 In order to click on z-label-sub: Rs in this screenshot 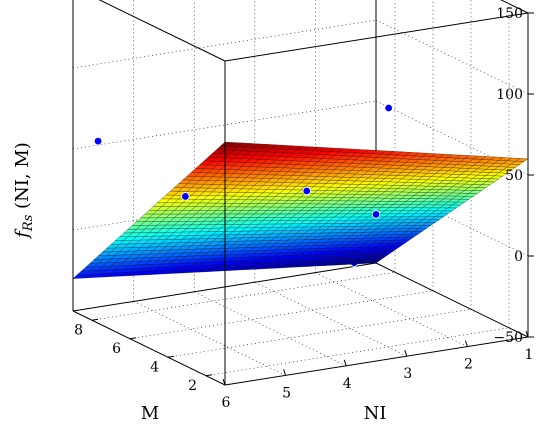, I will do `click(28, 223)`.